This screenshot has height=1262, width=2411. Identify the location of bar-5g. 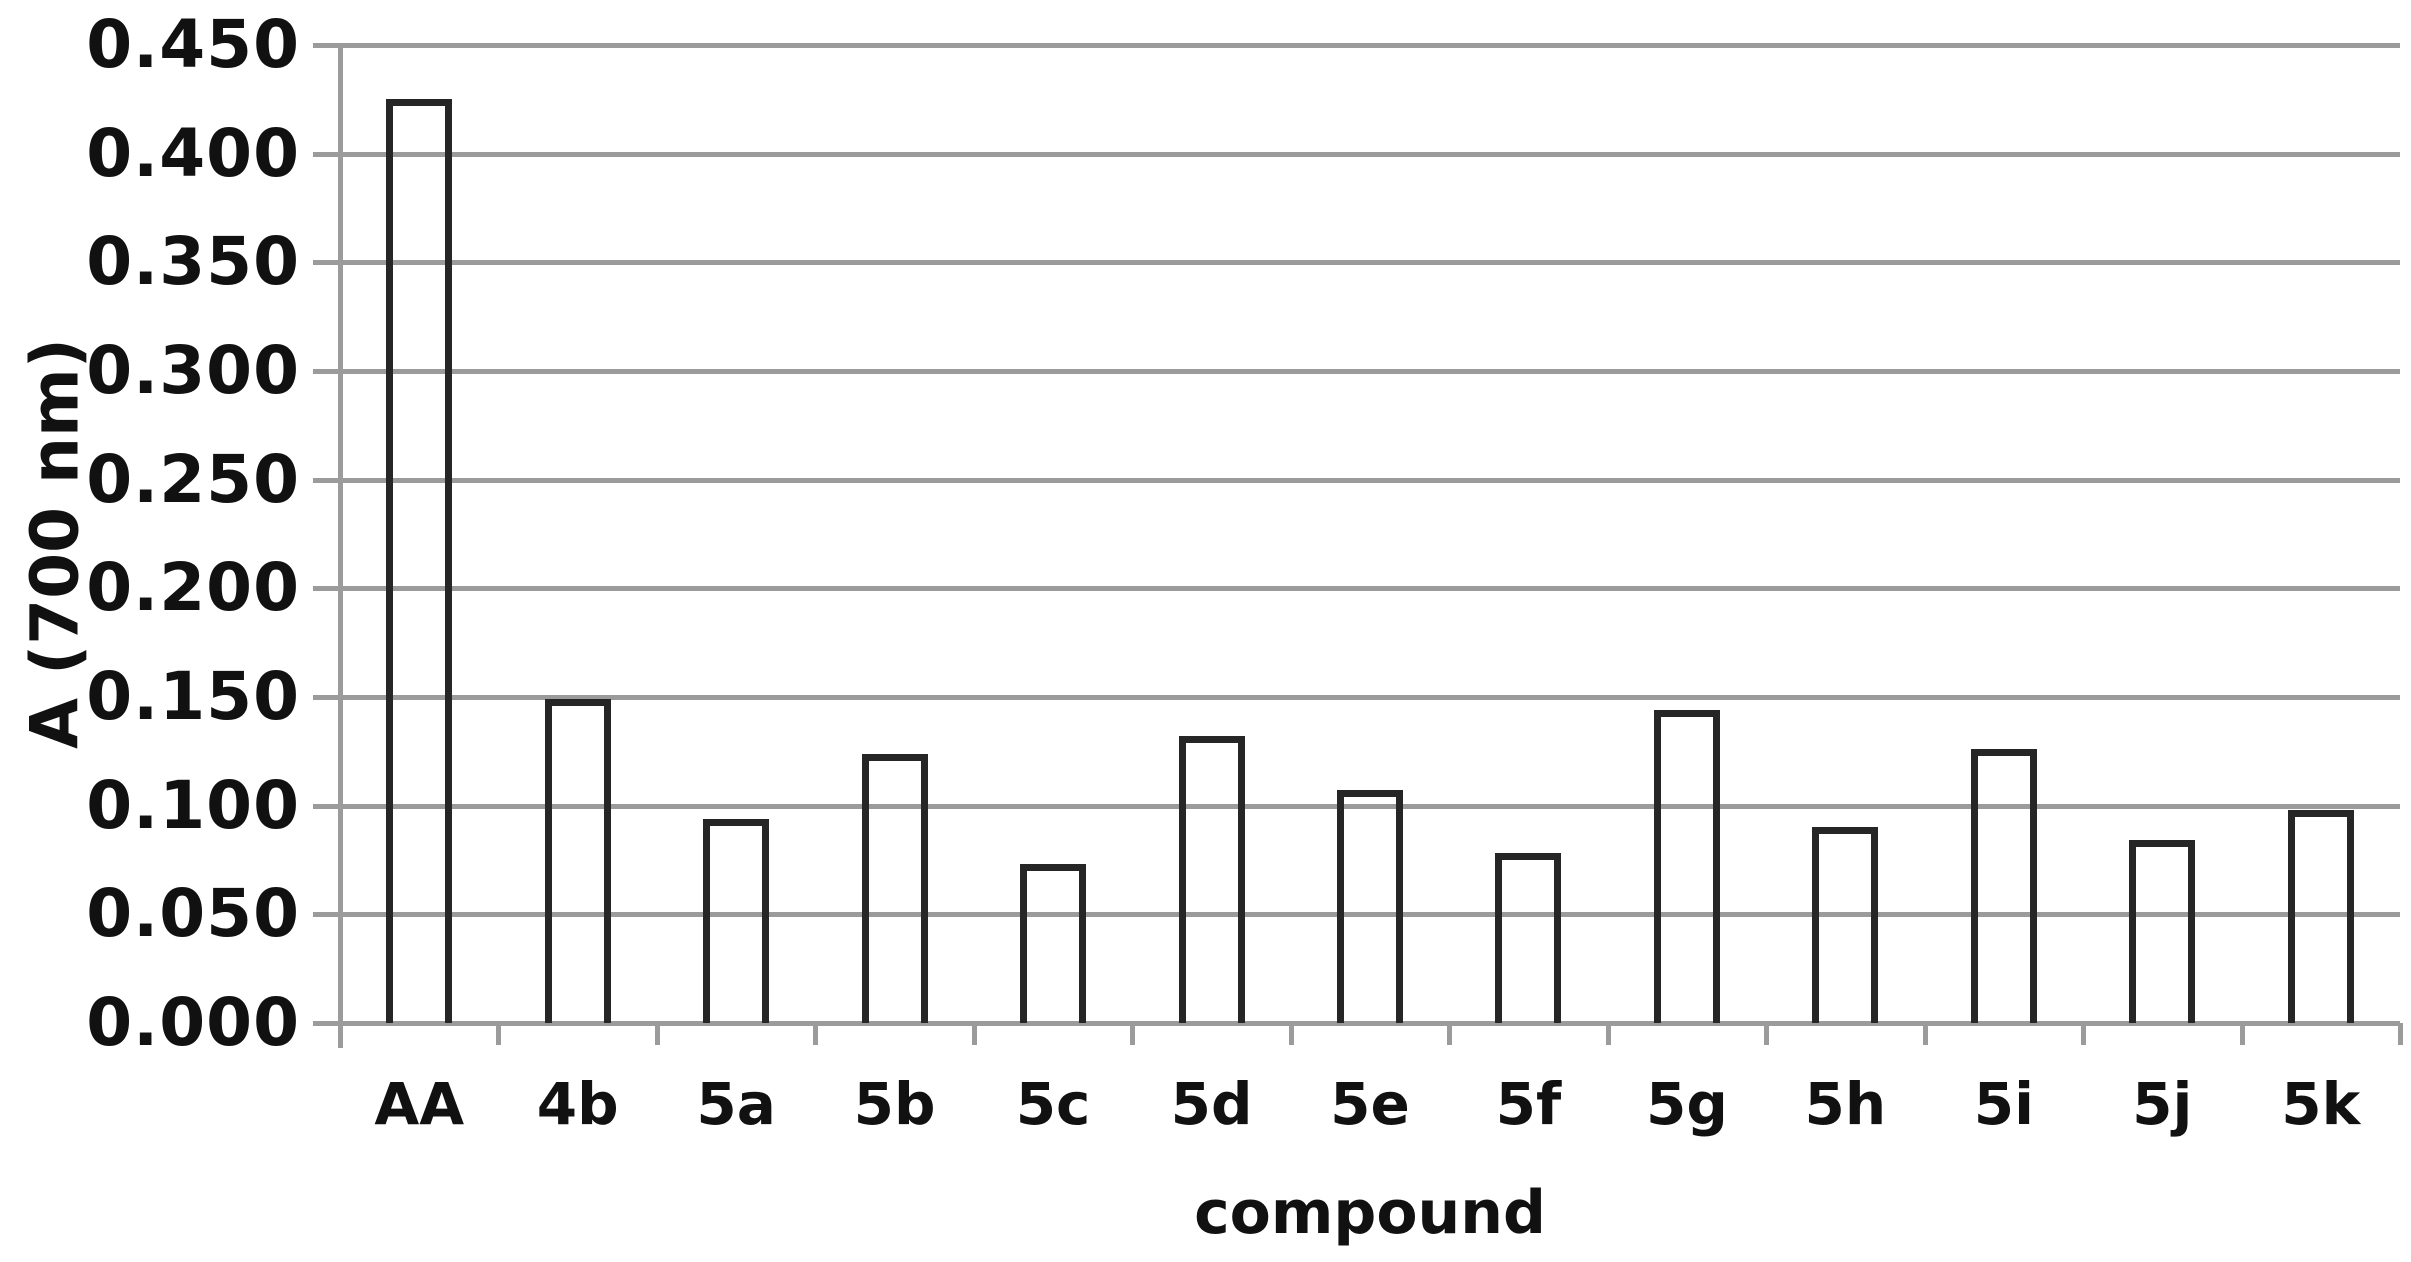
(1686, 866).